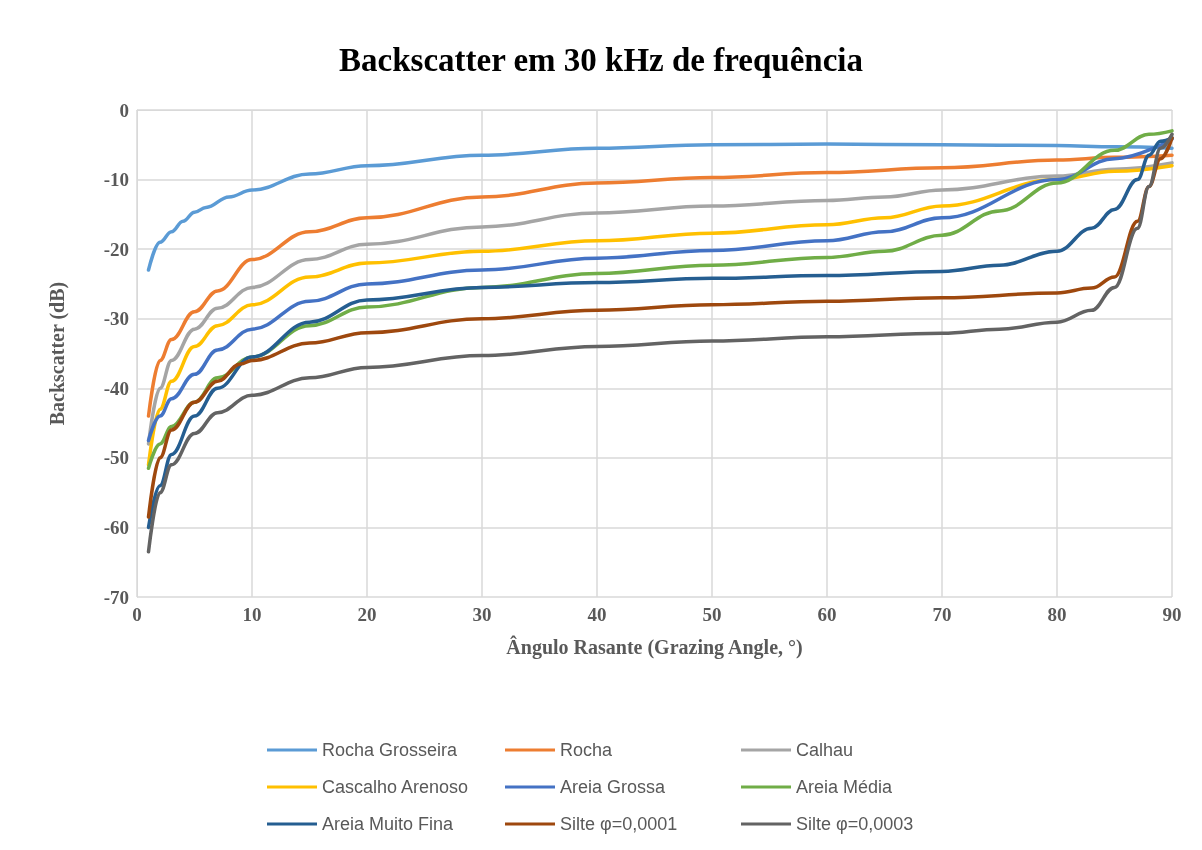  Describe the element at coordinates (395, 787) in the screenshot. I see `legend-label: Cascalho Arenoso` at that location.